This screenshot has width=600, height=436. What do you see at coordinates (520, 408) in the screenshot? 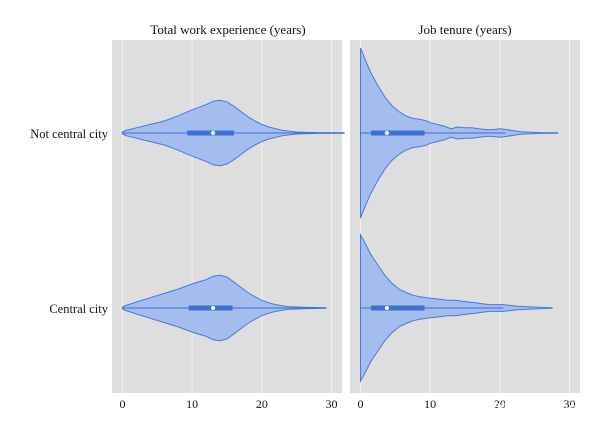
I see `watermark: 知乎 @Mr Figurant` at bounding box center [520, 408].